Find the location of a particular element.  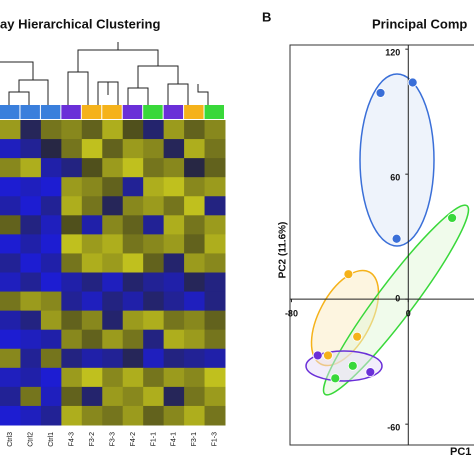

column-label: F4-1 is located at coordinates (174, 439).